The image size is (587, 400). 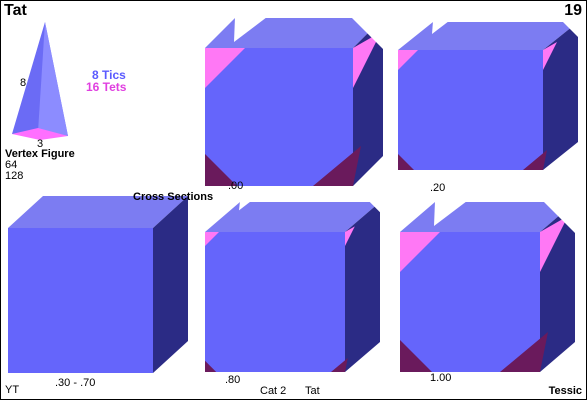 I want to click on legend-tics: 8 Tics, so click(x=109, y=75).